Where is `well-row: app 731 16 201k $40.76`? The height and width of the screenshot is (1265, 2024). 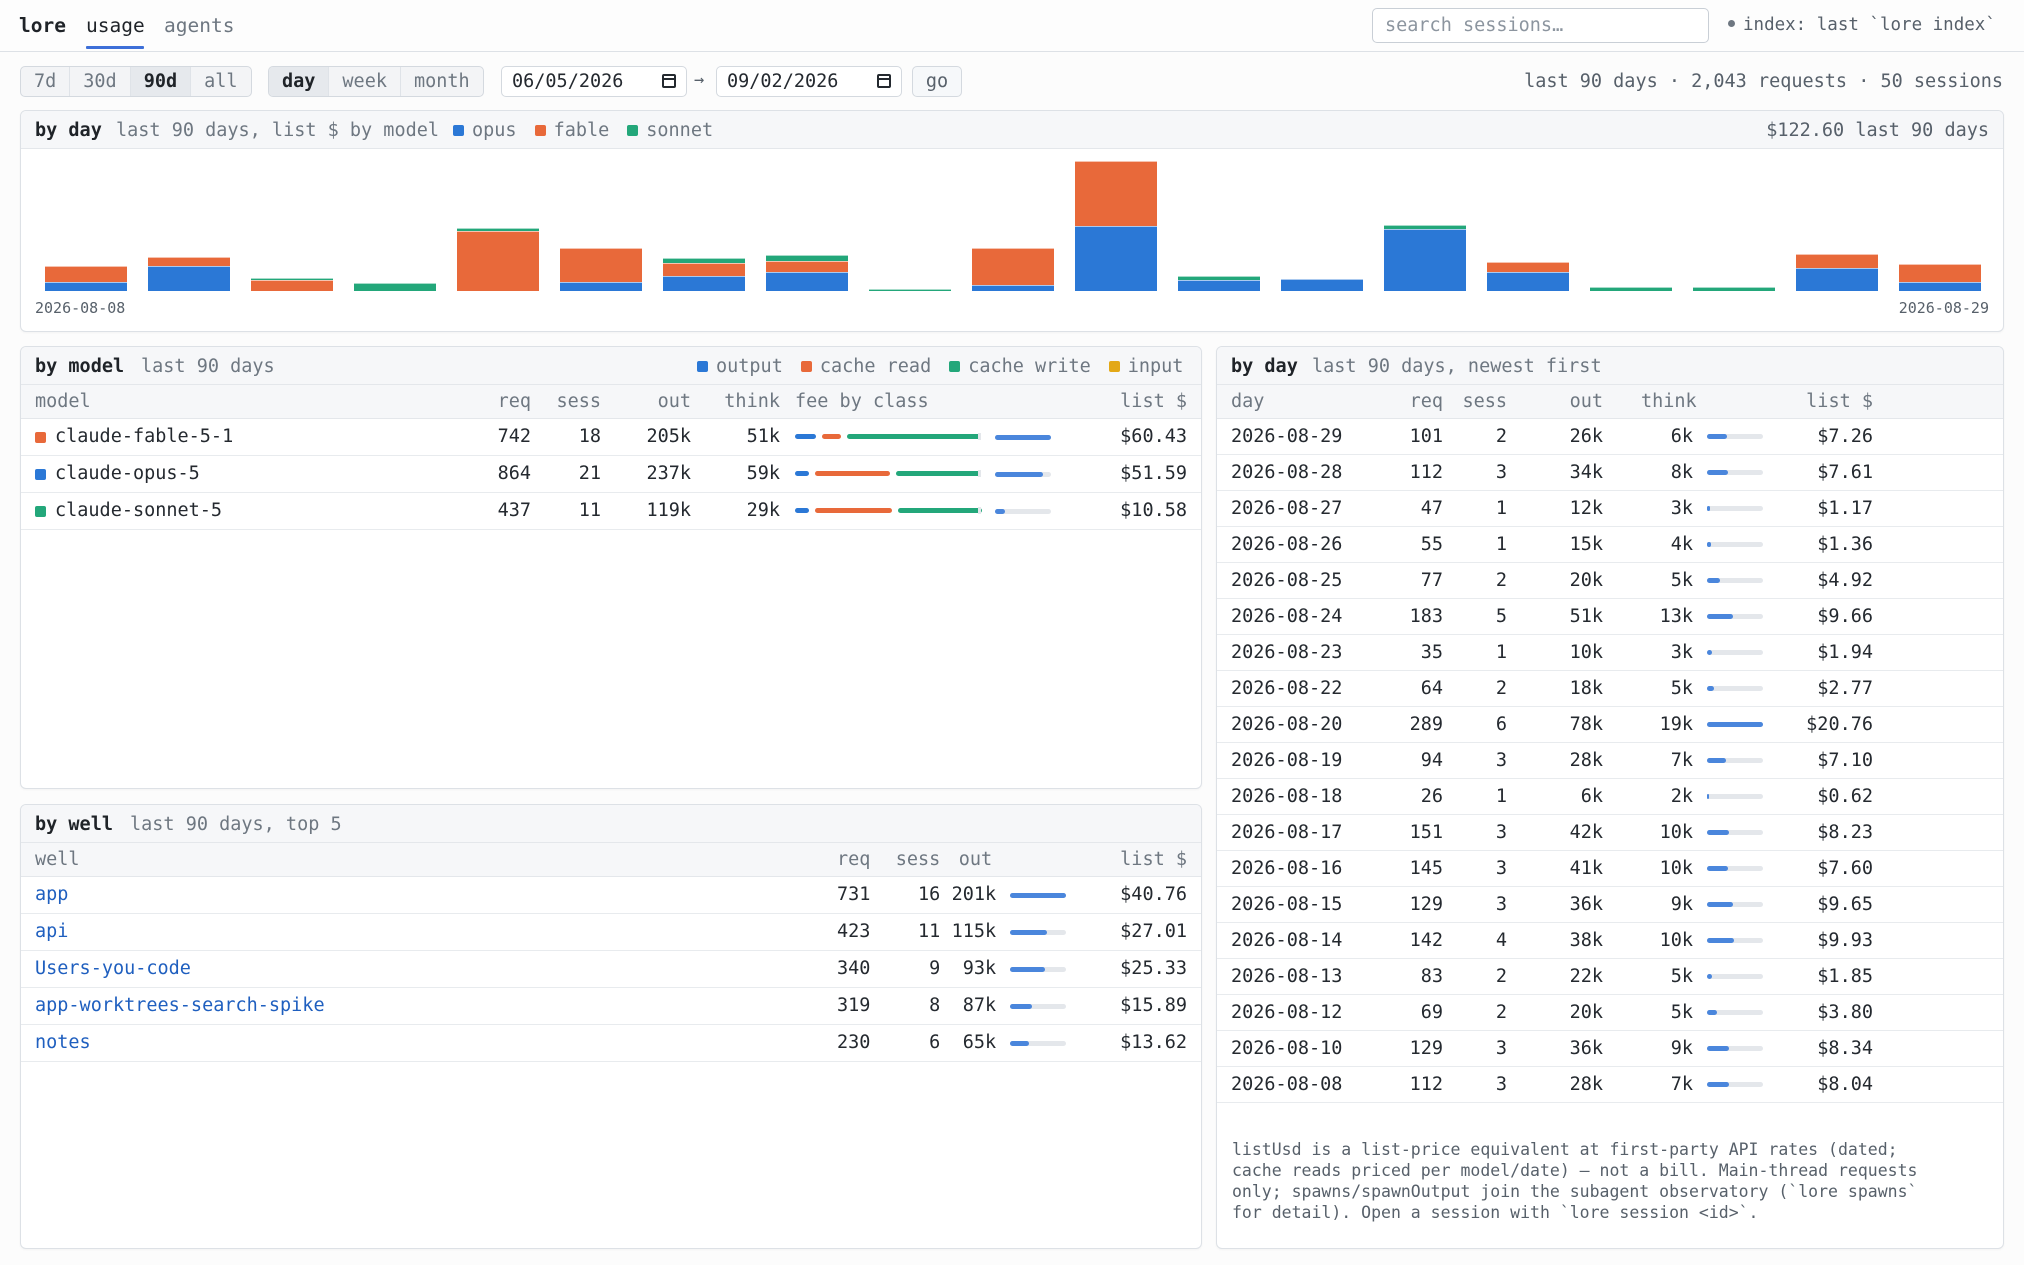
well-row: app 731 16 201k $40.76 is located at coordinates (611, 895).